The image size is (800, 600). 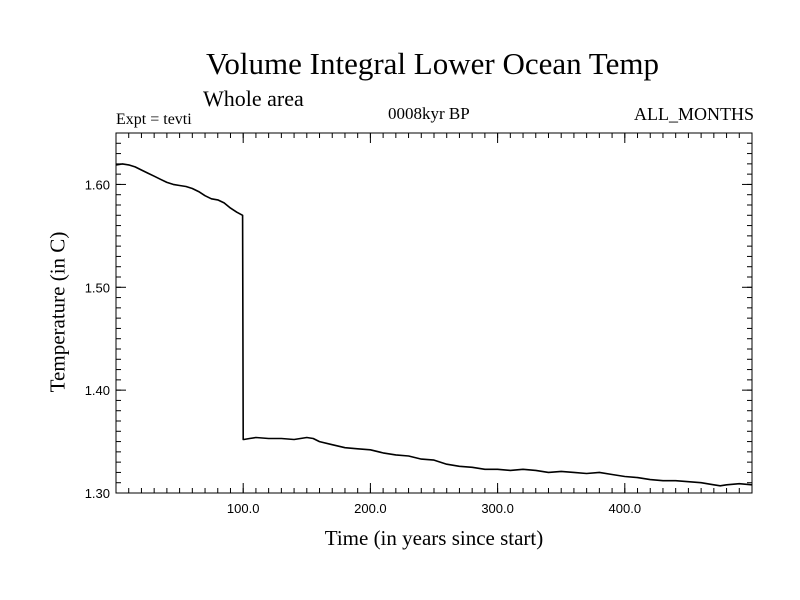 What do you see at coordinates (432, 63) in the screenshot?
I see `chart-title: Volume Integral Lower Ocean Temp` at bounding box center [432, 63].